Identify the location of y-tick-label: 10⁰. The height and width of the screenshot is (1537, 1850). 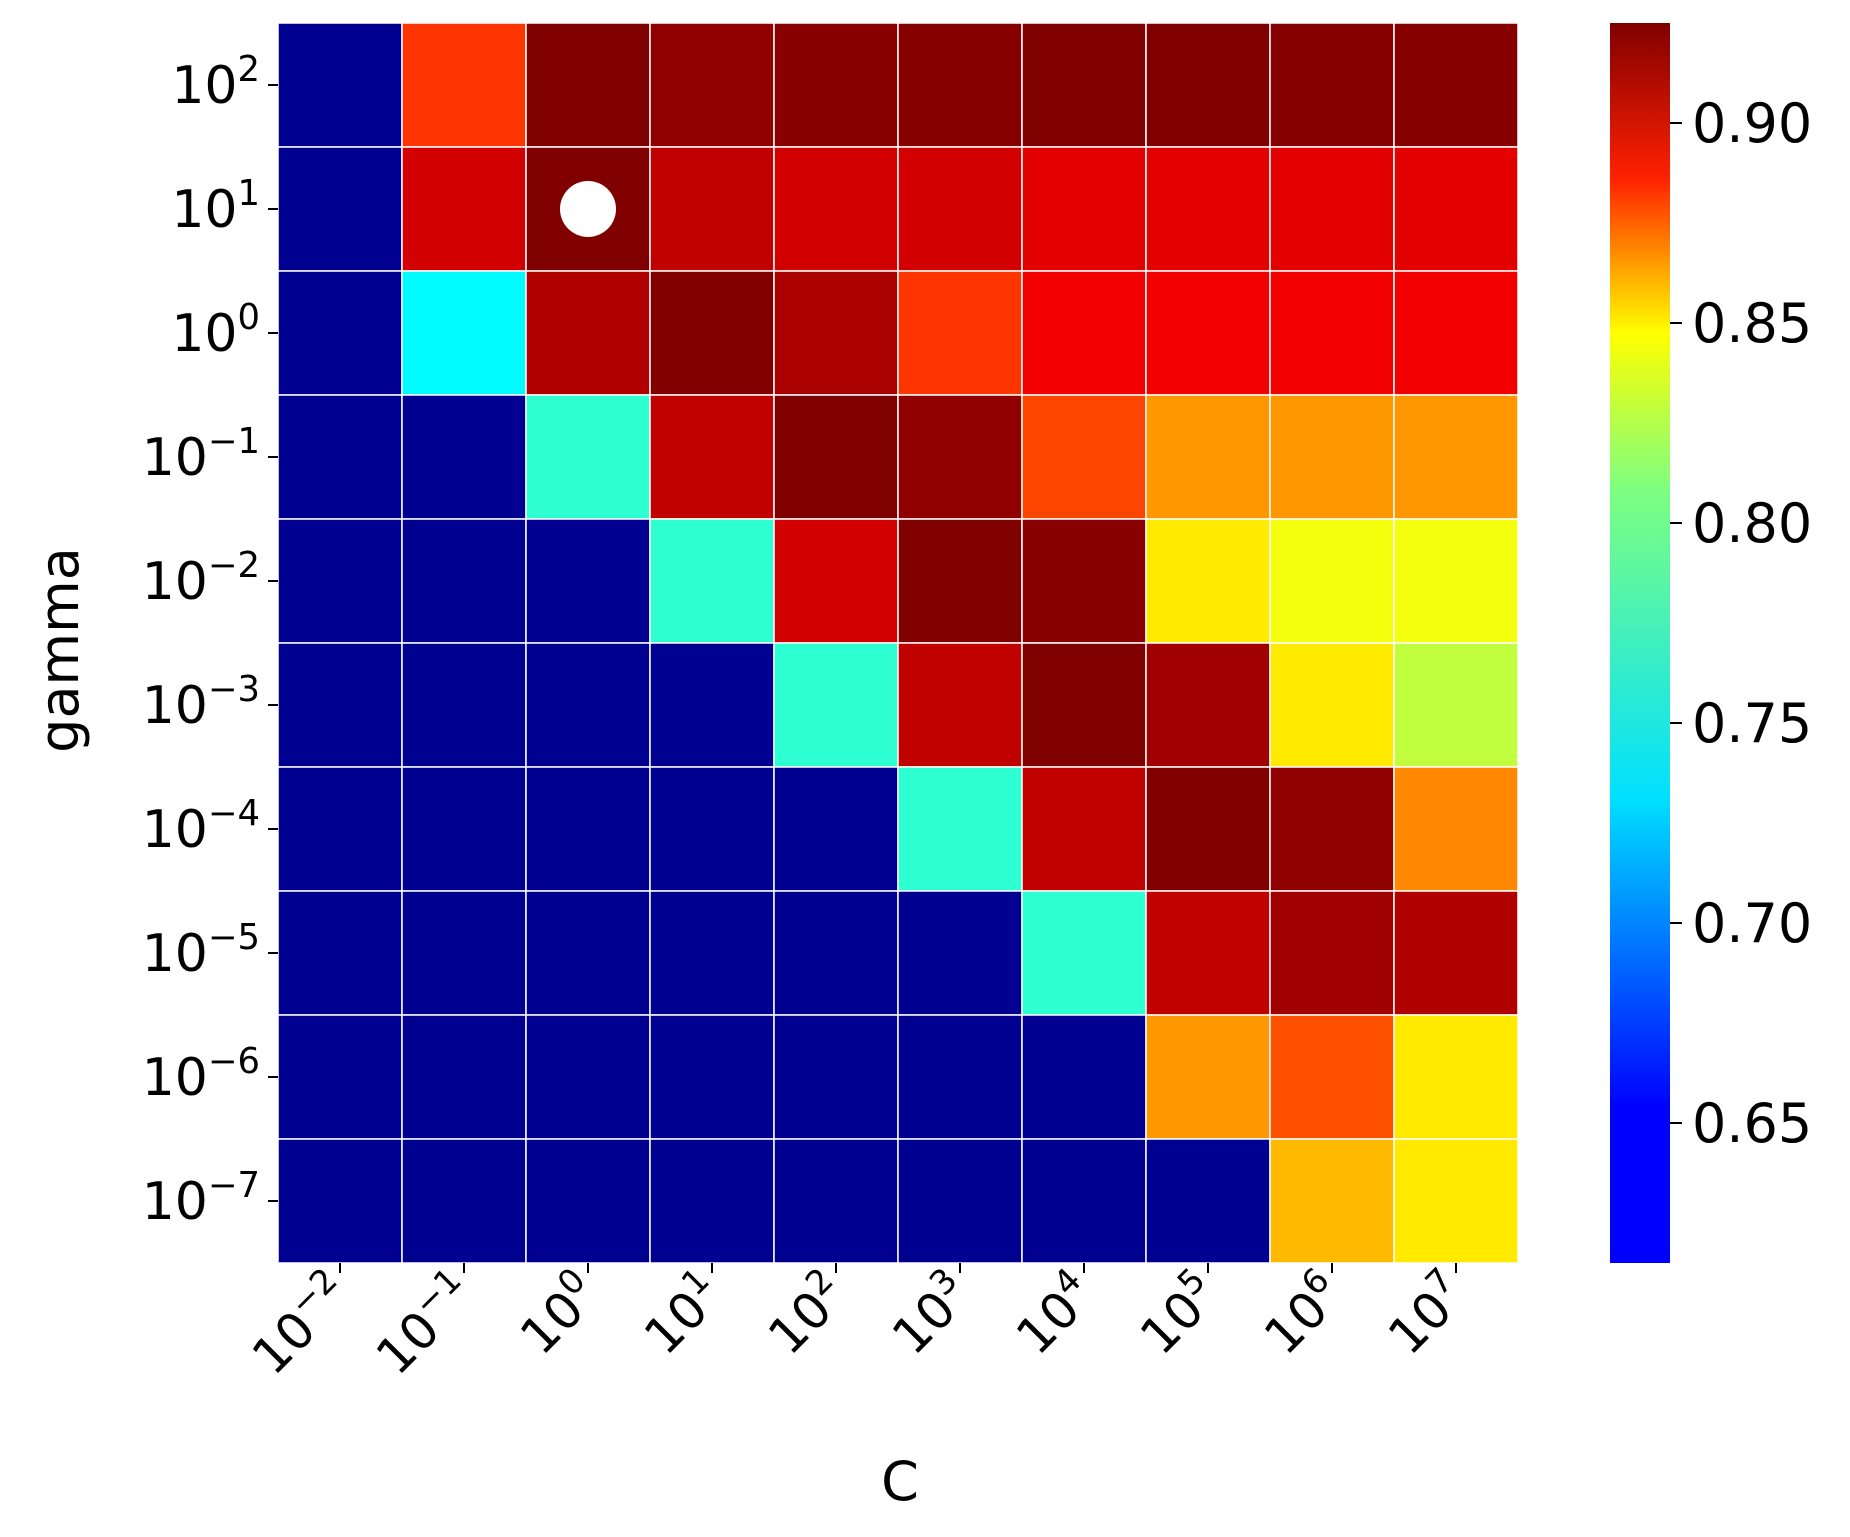
(215, 330).